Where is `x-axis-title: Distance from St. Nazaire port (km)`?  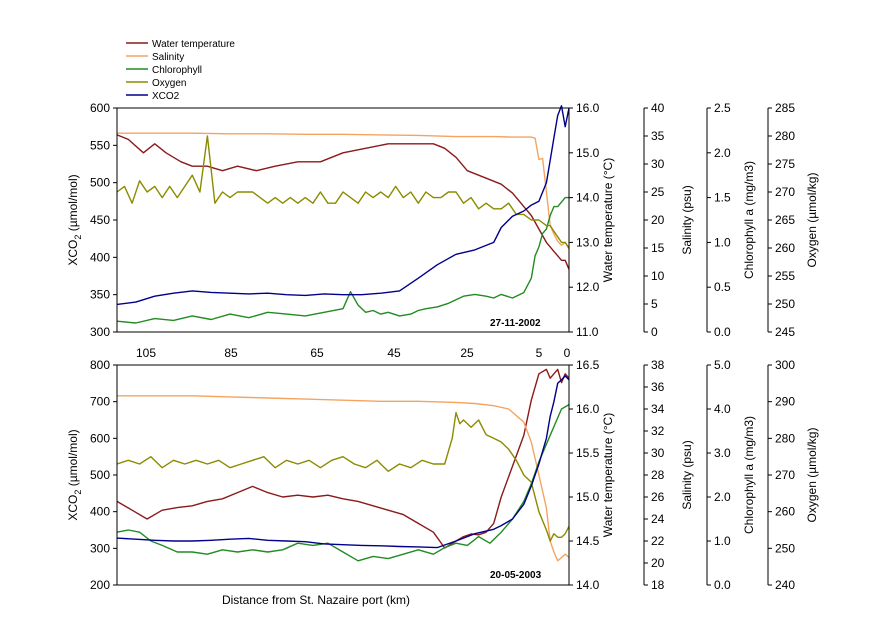 x-axis-title: Distance from St. Nazaire port (km) is located at coordinates (316, 600).